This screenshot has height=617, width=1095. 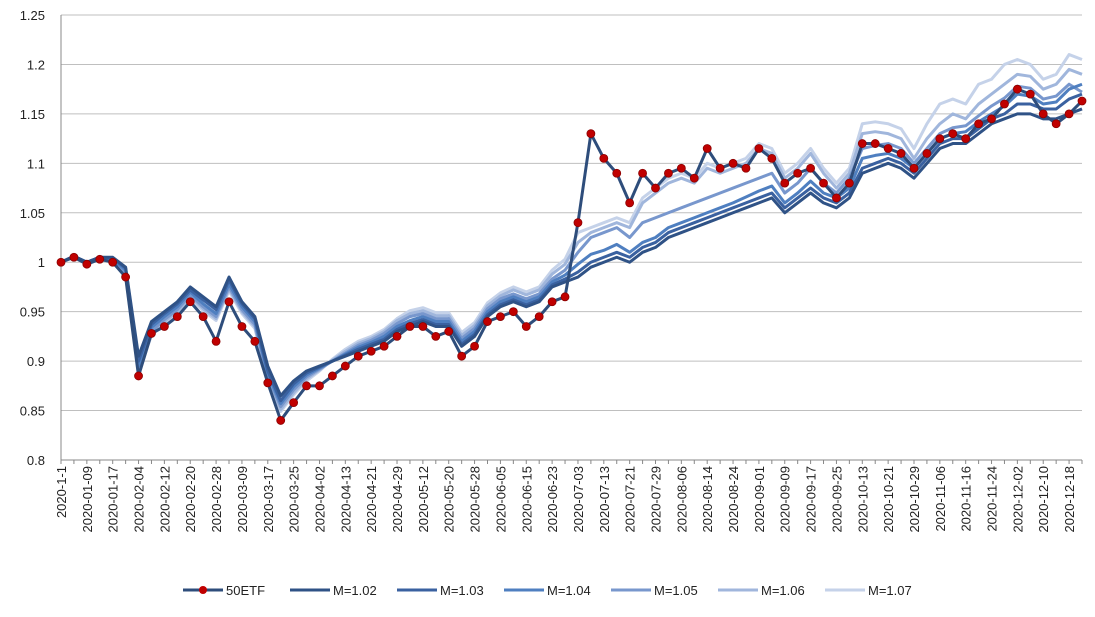 I want to click on y-tick-label: 1.15, so click(x=32, y=114).